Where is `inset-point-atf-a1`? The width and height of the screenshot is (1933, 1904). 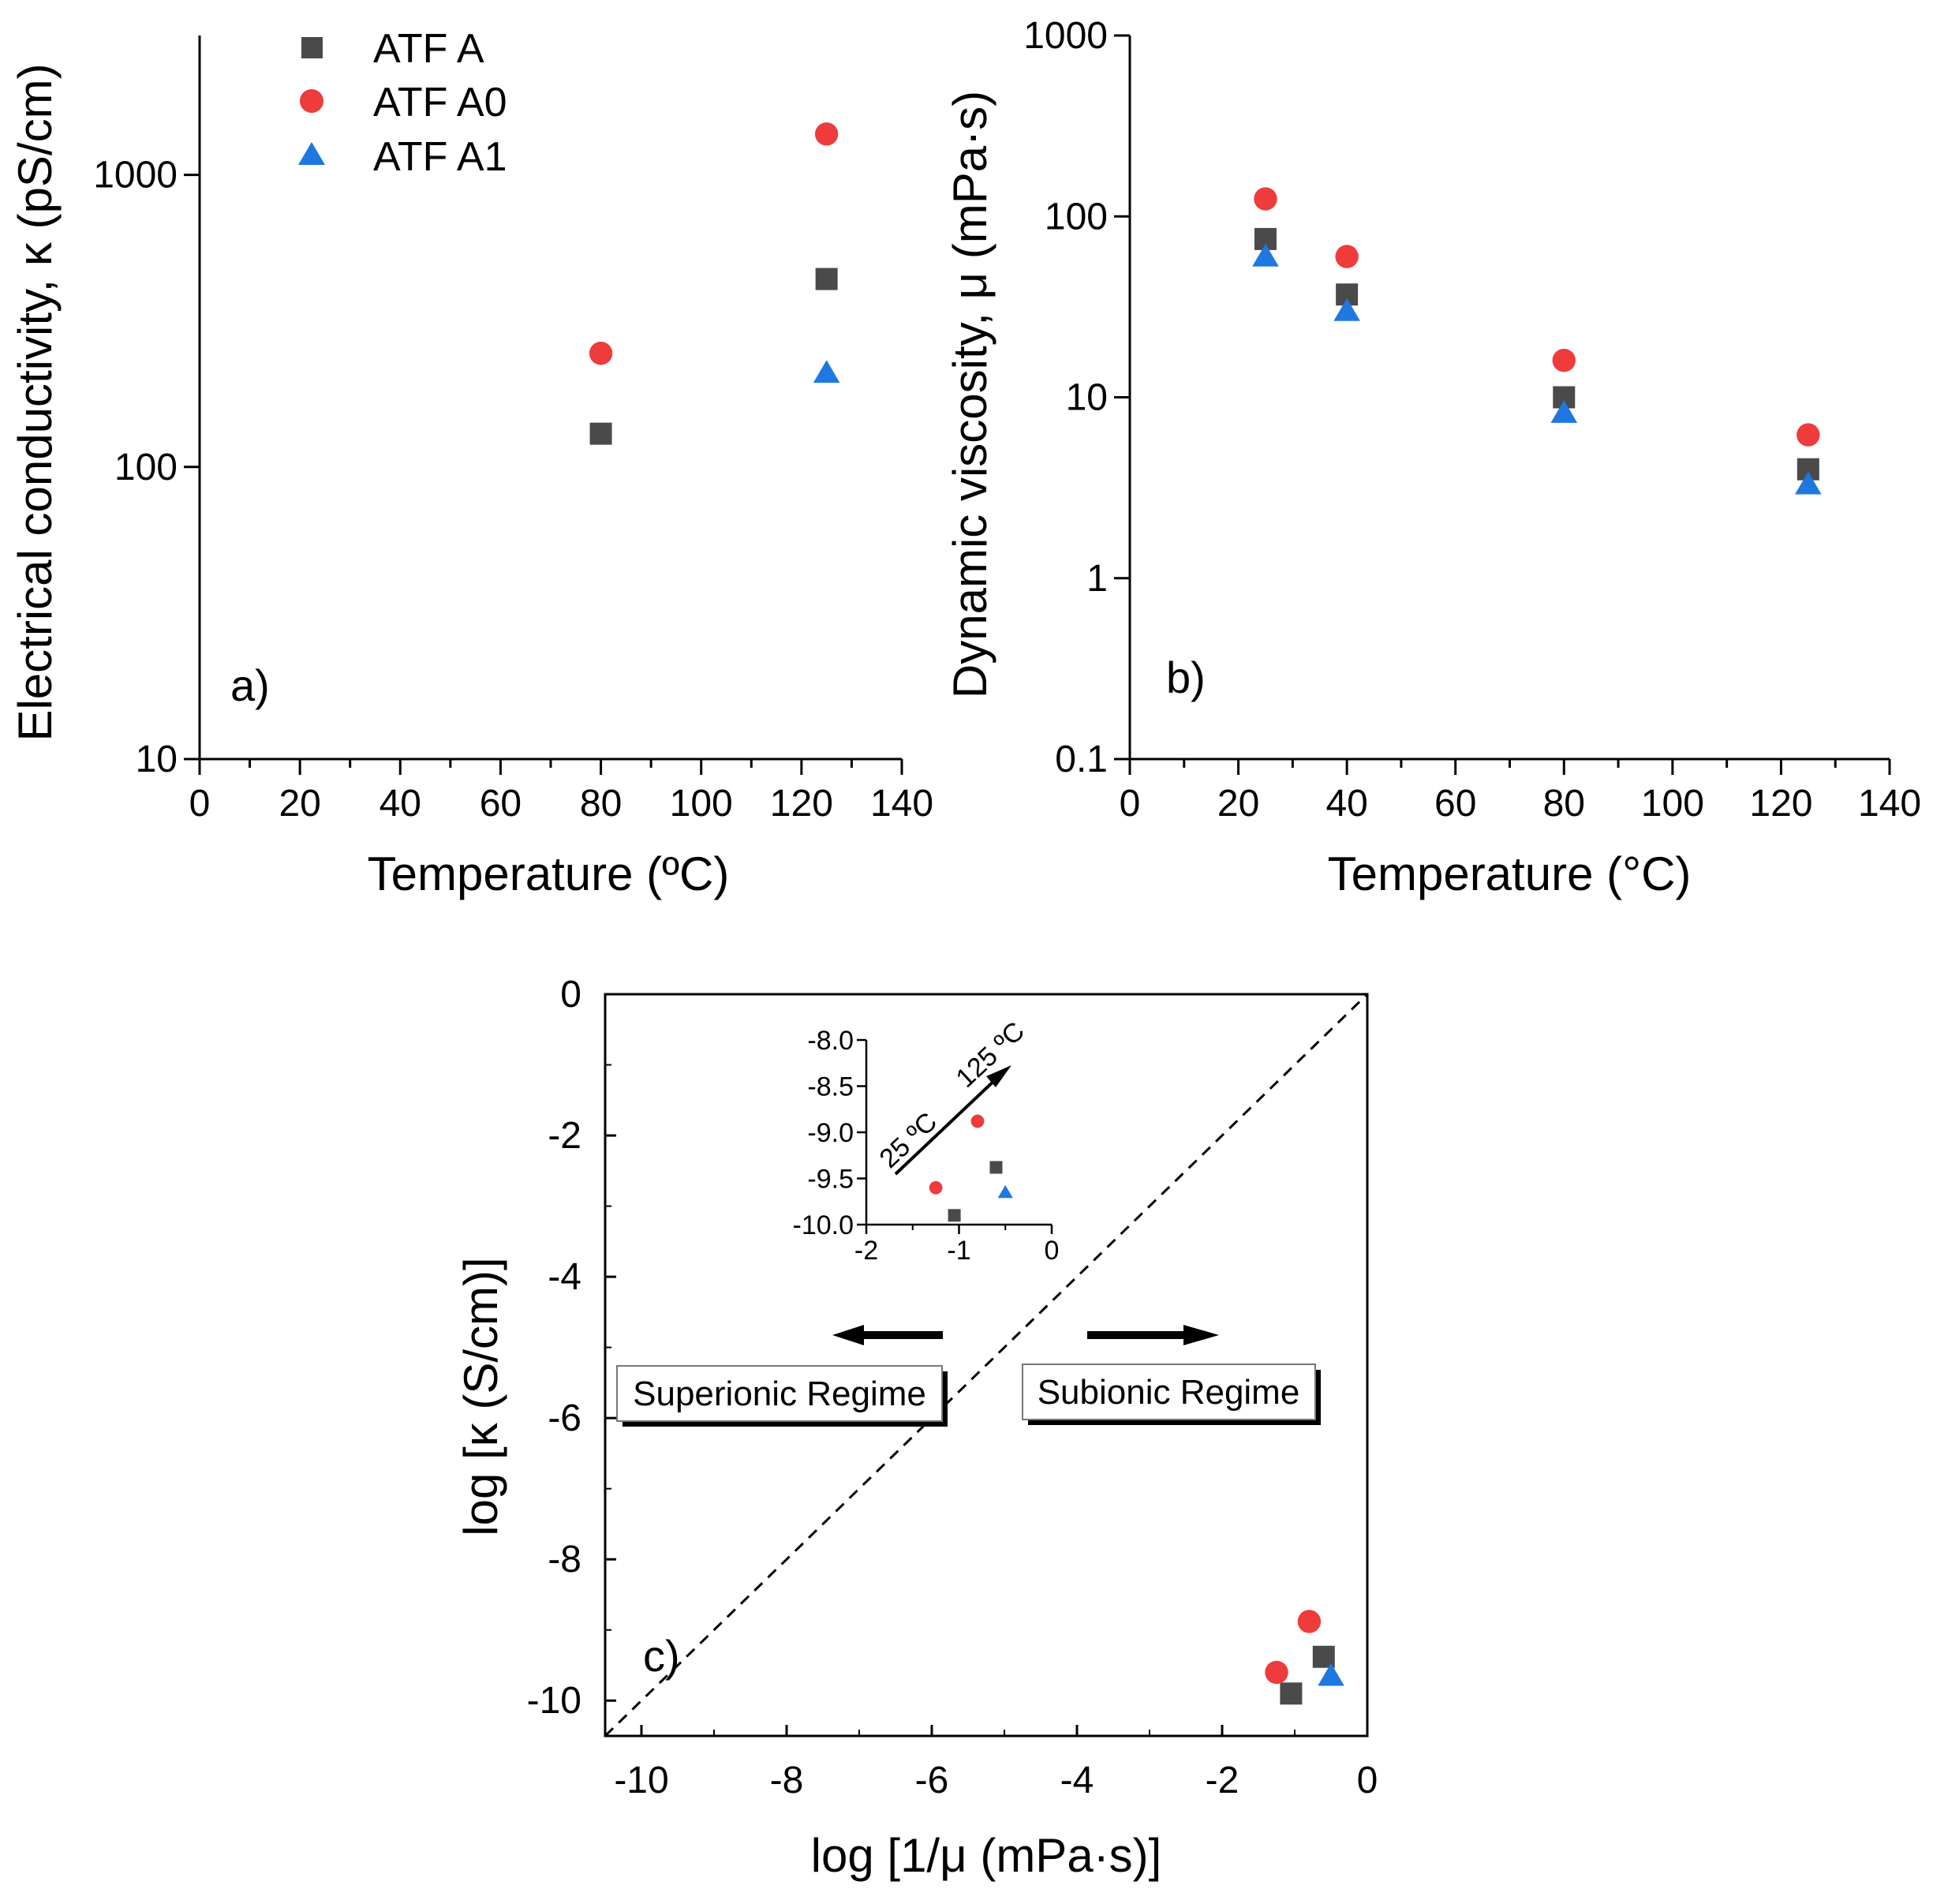 inset-point-atf-a1 is located at coordinates (1005, 1191).